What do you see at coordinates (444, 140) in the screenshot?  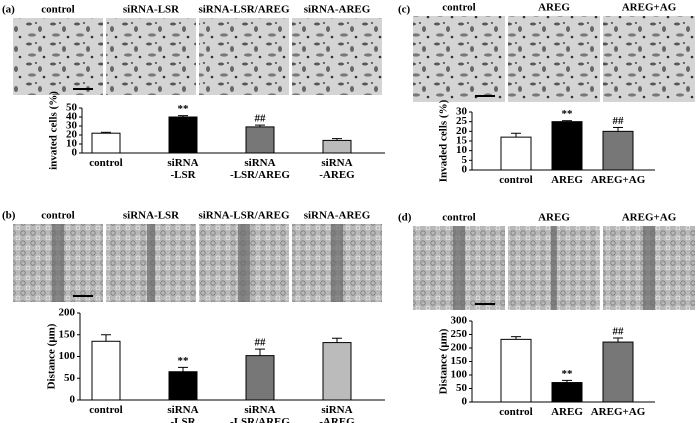 I see `y-axis-label: Invaded cells (%)` at bounding box center [444, 140].